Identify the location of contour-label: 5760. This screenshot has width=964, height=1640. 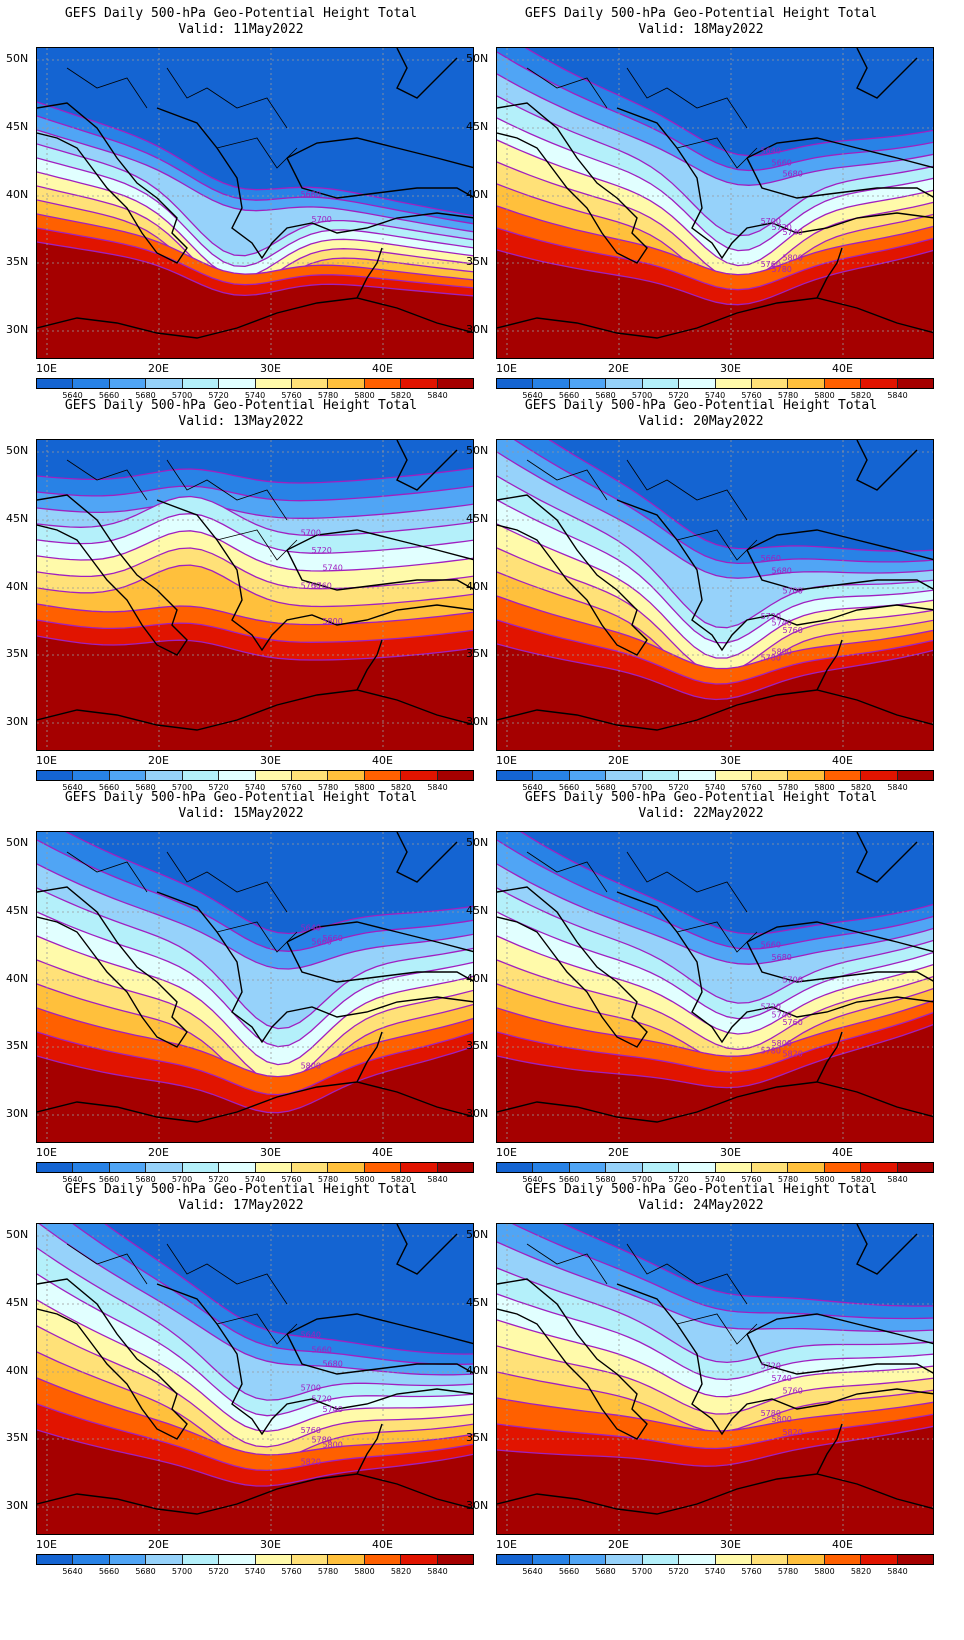
(792, 1022).